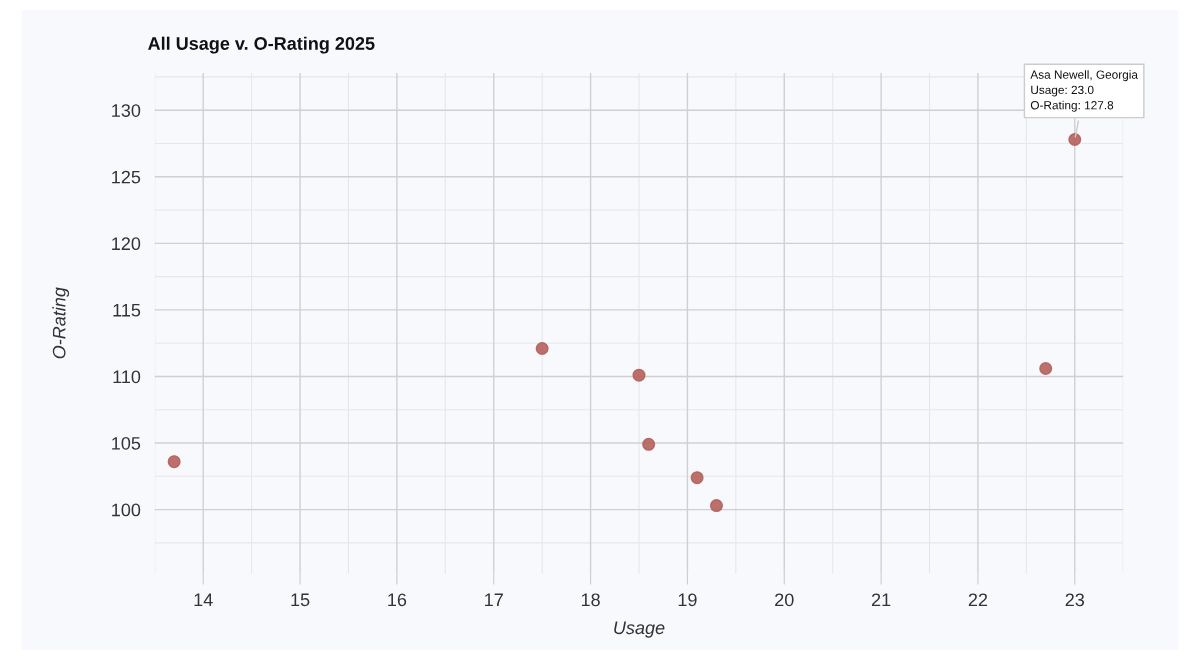 Image resolution: width=1200 pixels, height=663 pixels. Describe the element at coordinates (203, 600) in the screenshot. I see `x-tick-label: 14` at that location.